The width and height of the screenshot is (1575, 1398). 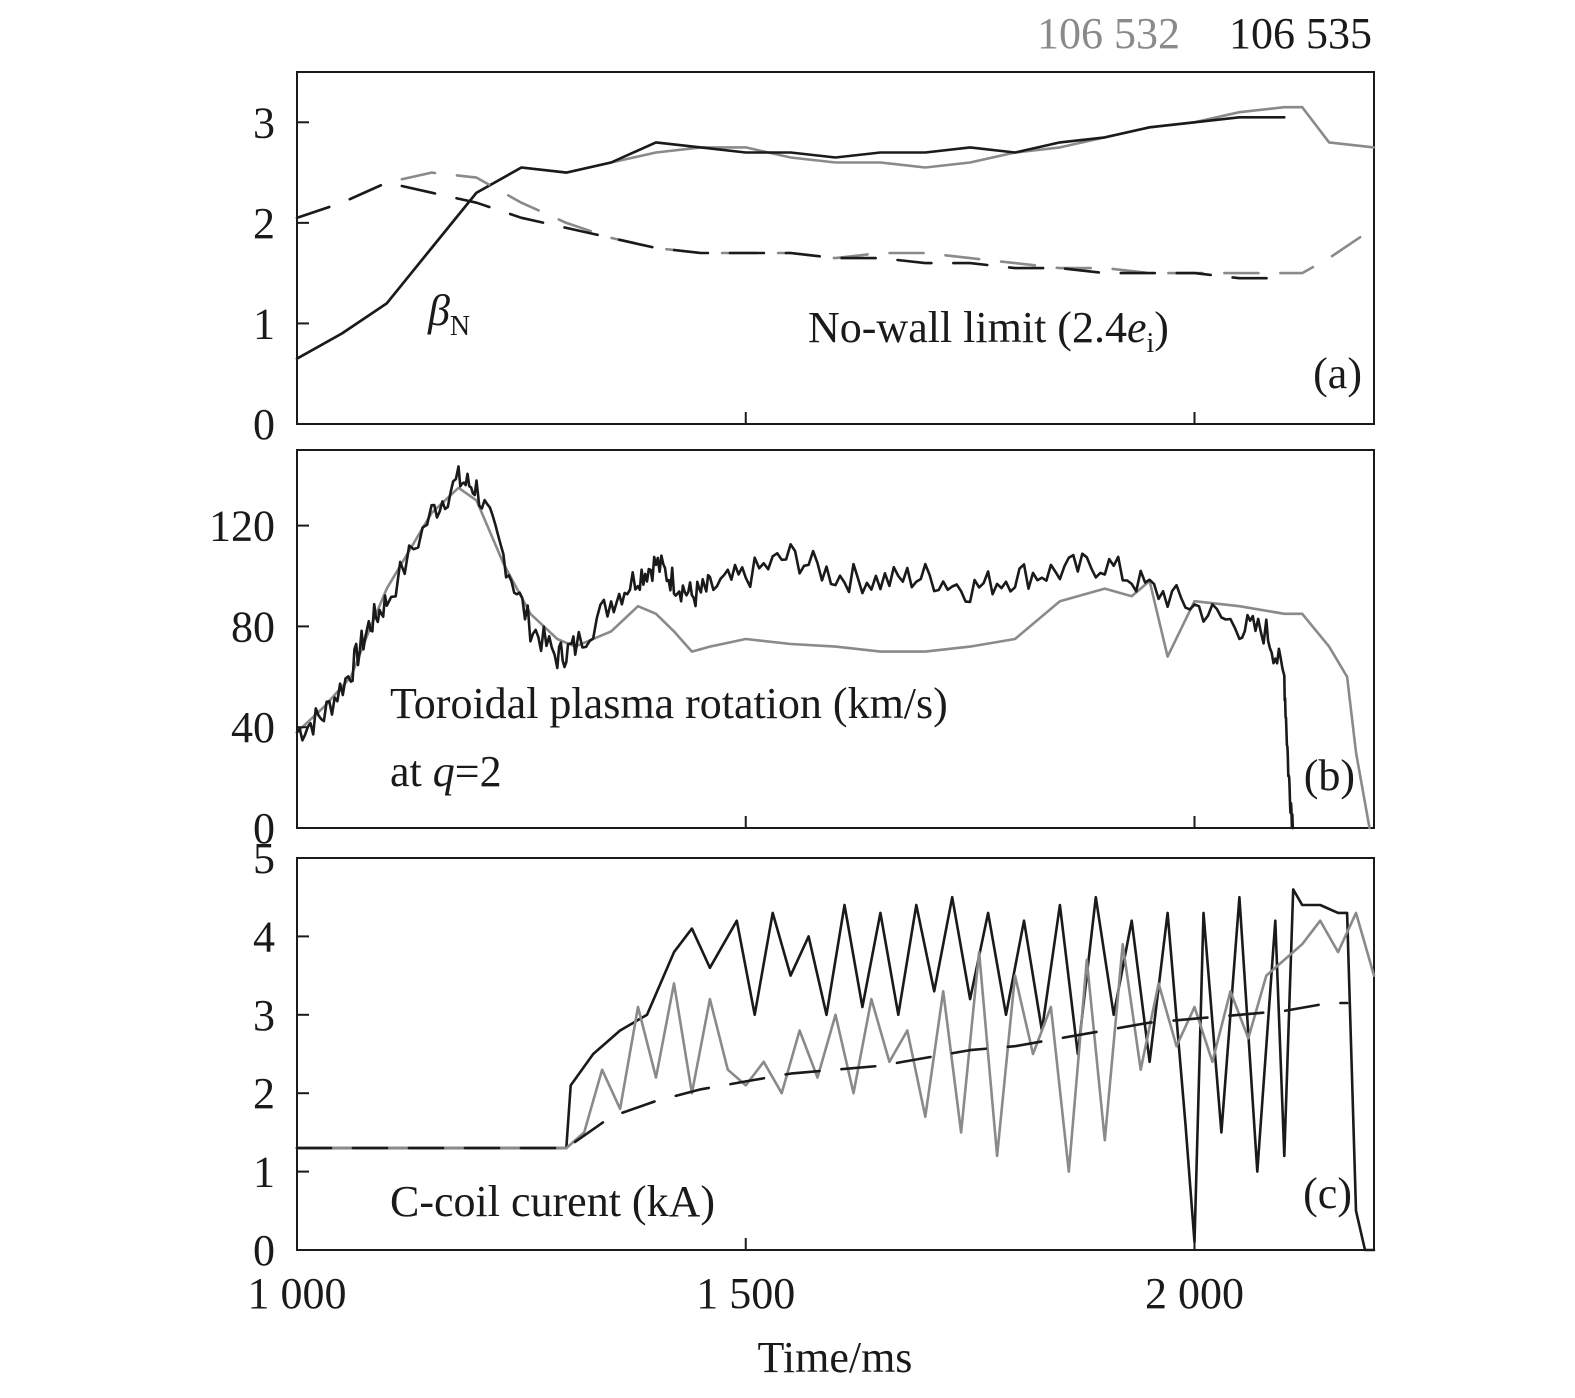 What do you see at coordinates (264, 828) in the screenshot?
I see `y-tick-label-b-0: 0` at bounding box center [264, 828].